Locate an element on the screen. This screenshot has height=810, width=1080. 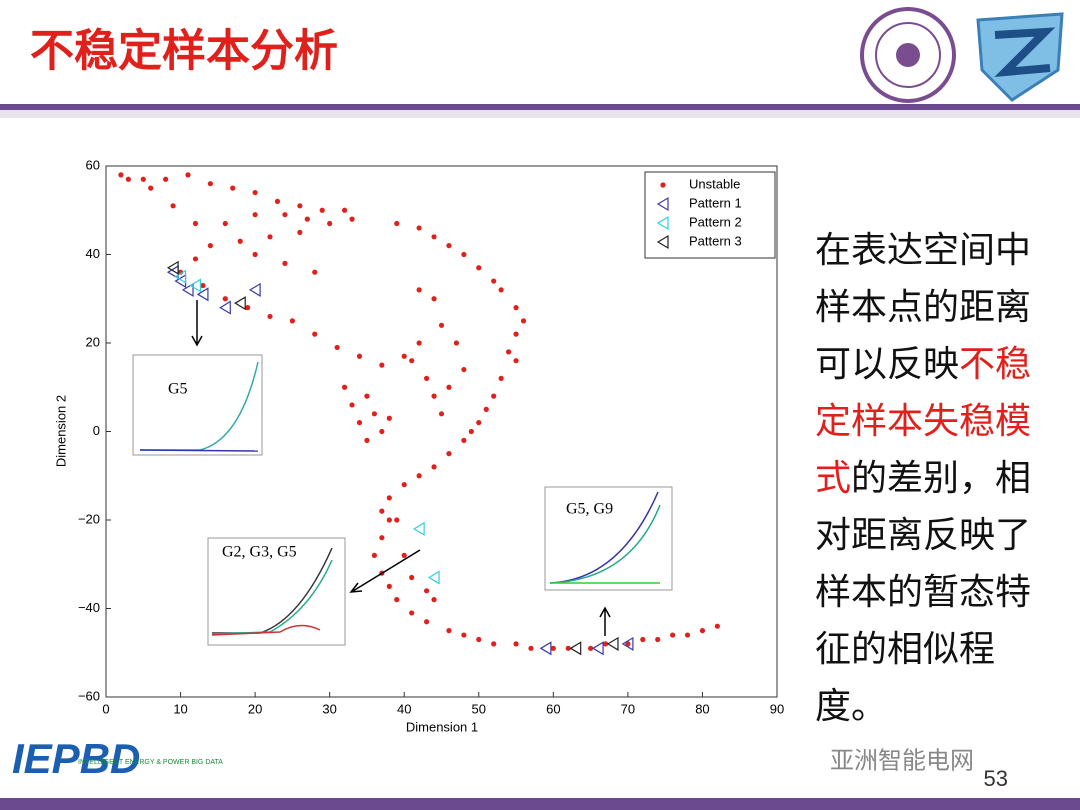
header-rule is located at coordinates (540, 107).